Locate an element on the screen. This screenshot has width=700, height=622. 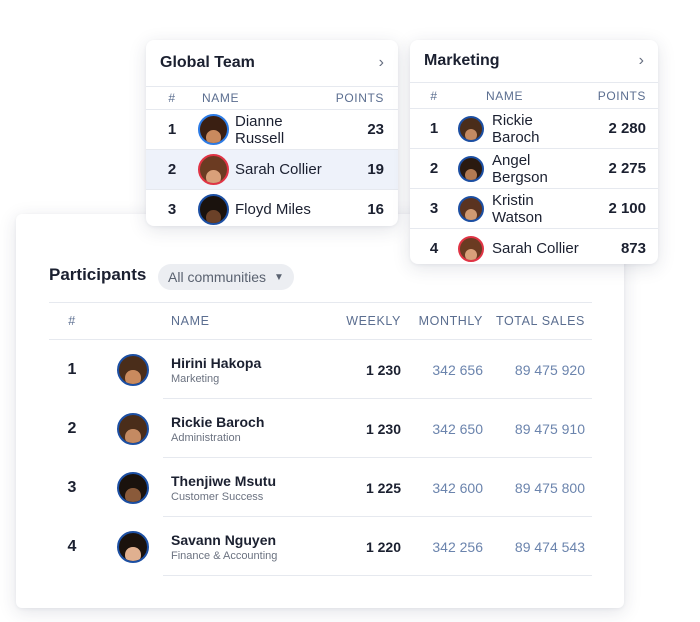
participants-title: Participants is located at coordinates (98, 274).